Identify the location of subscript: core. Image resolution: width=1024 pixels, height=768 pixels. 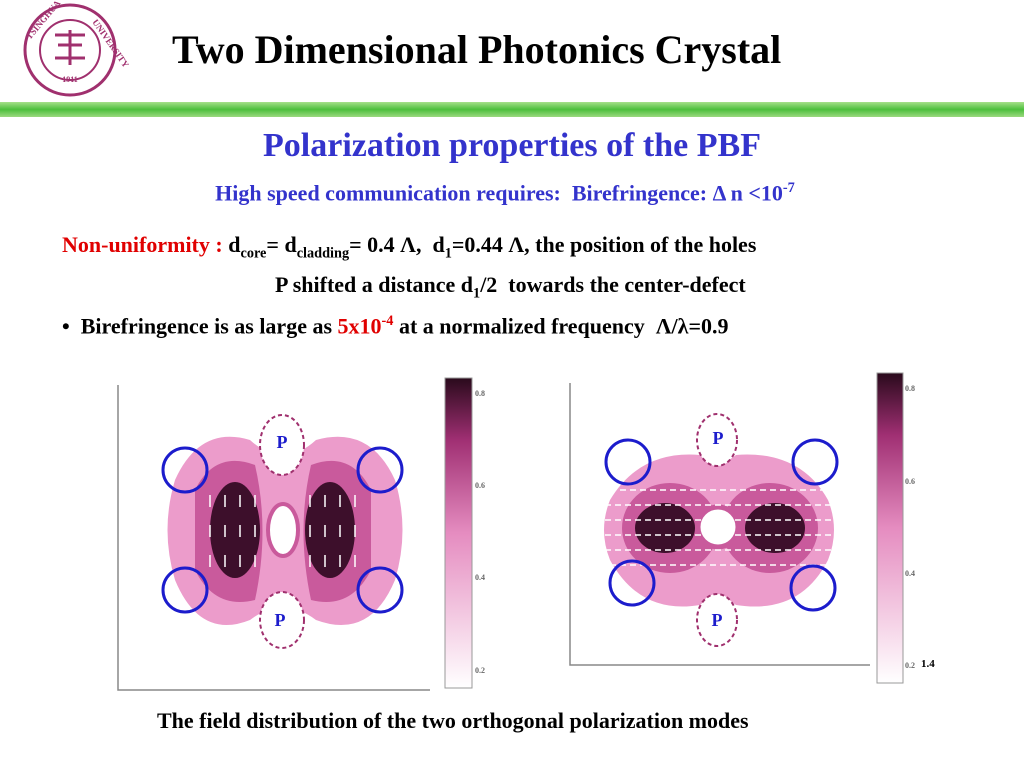
(253, 253).